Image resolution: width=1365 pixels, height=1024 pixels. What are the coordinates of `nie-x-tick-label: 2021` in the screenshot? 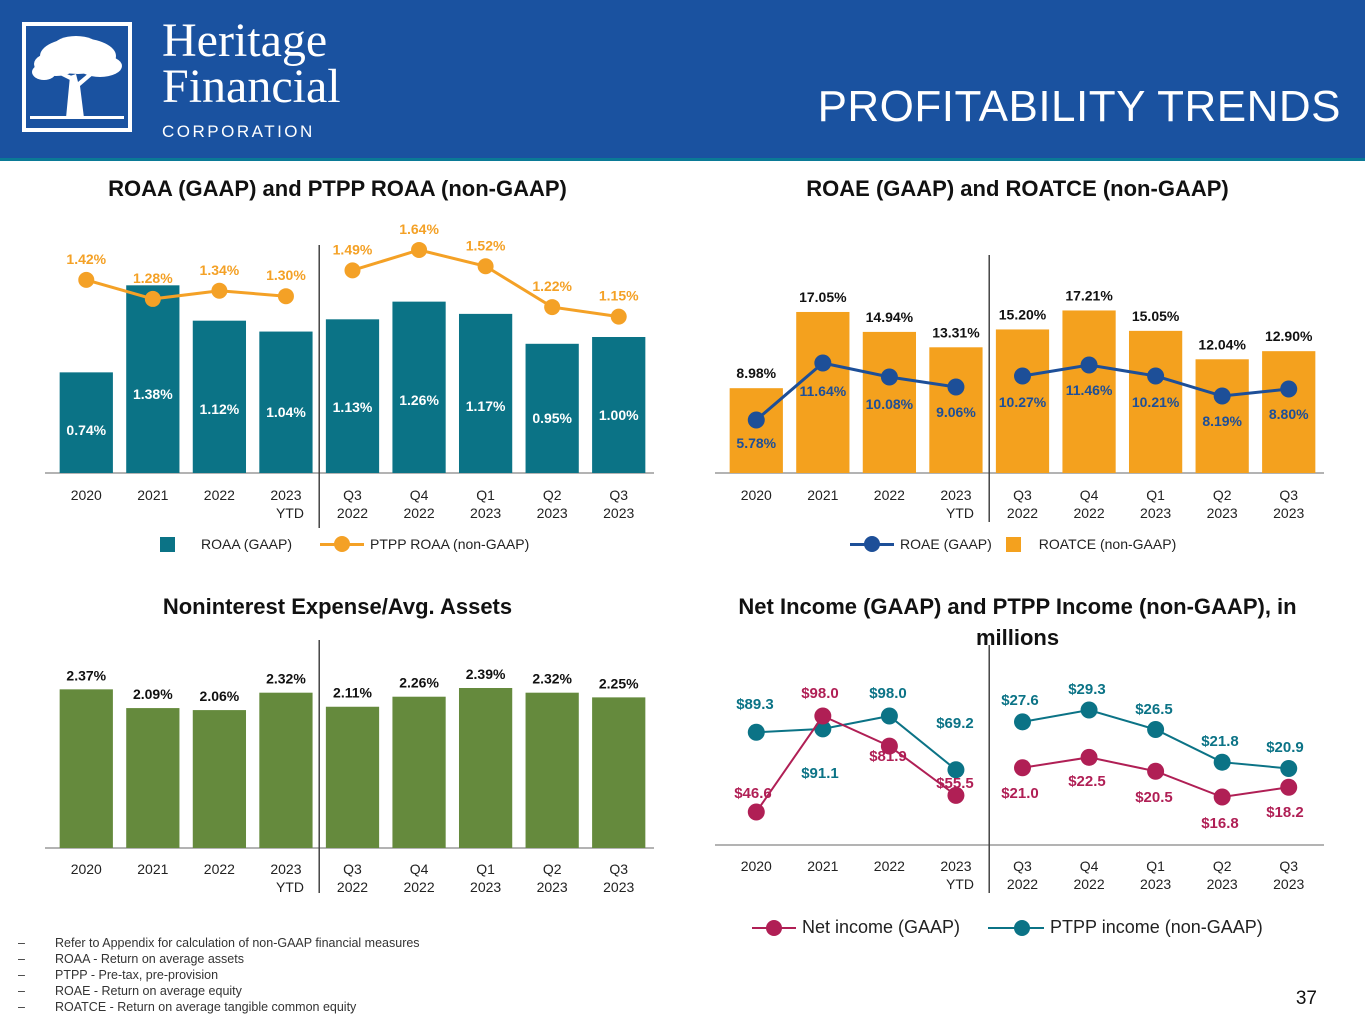 It's located at (152, 869).